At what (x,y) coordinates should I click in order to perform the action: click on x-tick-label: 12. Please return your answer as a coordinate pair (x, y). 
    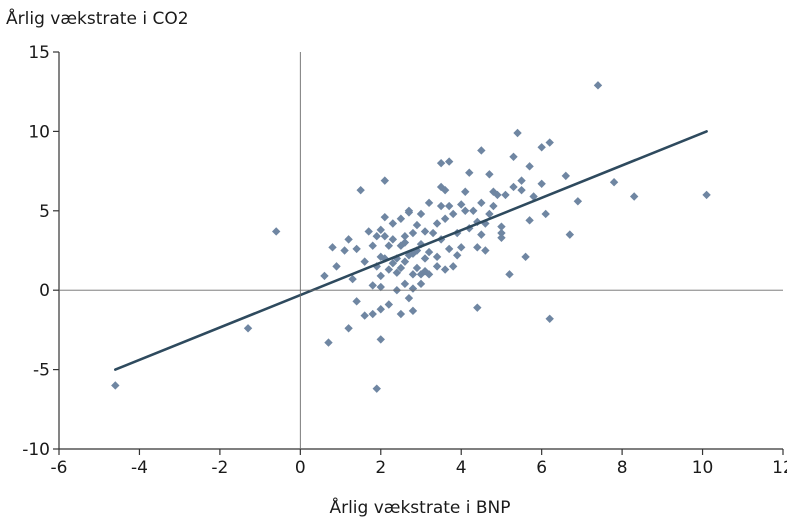
    Looking at the image, I should click on (779, 468).